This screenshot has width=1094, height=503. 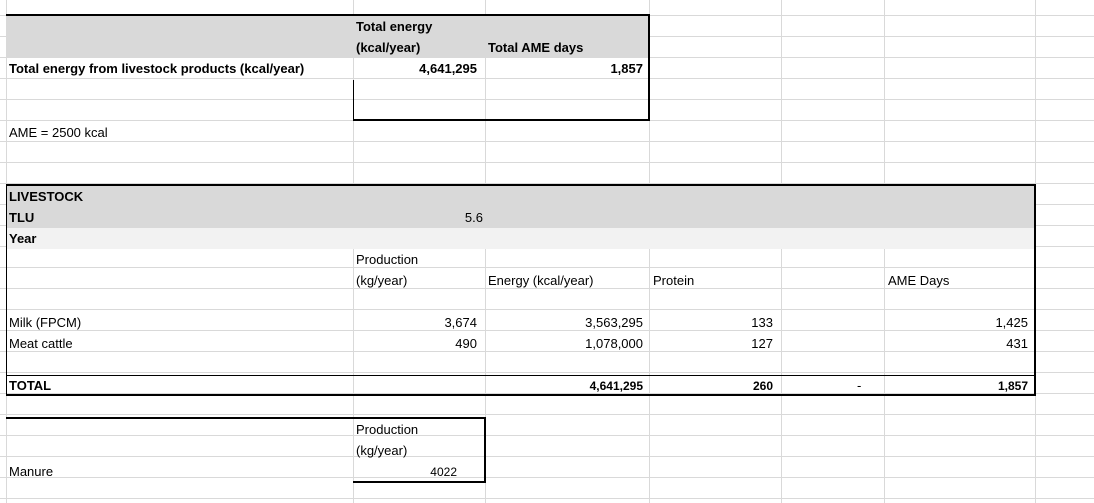 What do you see at coordinates (649, 67) in the screenshot?
I see `summary-box-right` at bounding box center [649, 67].